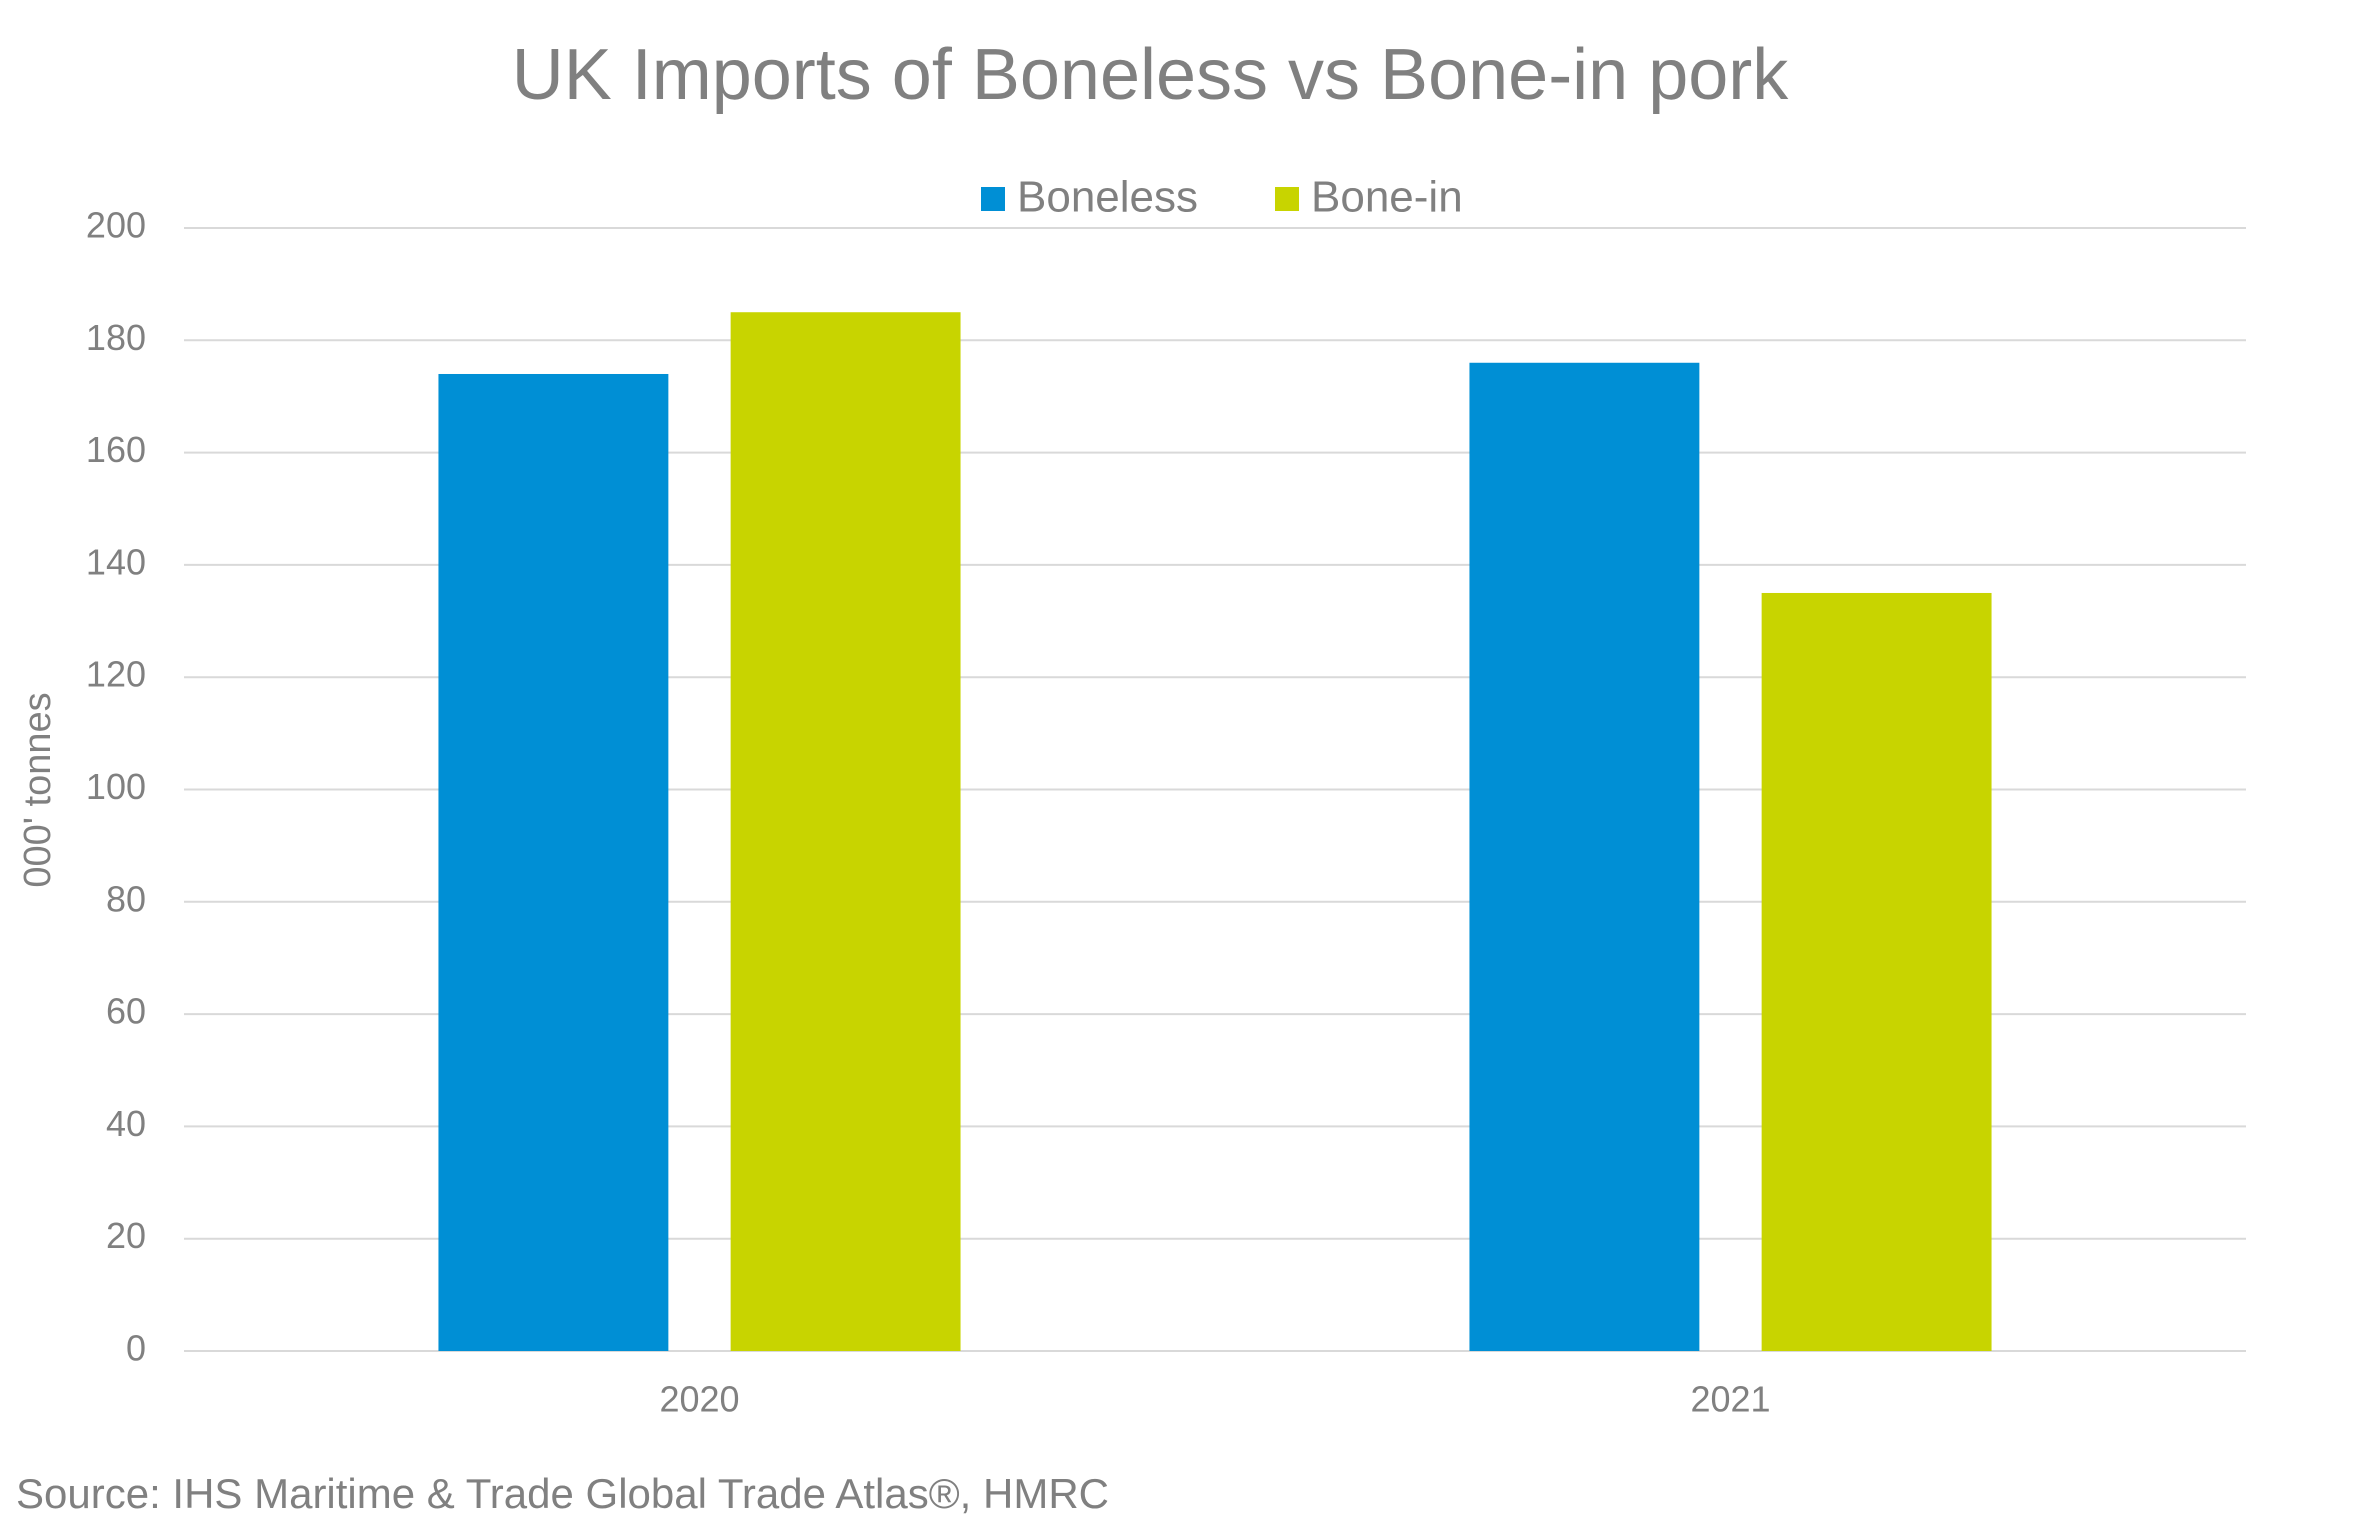 The height and width of the screenshot is (1520, 2363). I want to click on x-tick-label: 2020, so click(699, 1399).